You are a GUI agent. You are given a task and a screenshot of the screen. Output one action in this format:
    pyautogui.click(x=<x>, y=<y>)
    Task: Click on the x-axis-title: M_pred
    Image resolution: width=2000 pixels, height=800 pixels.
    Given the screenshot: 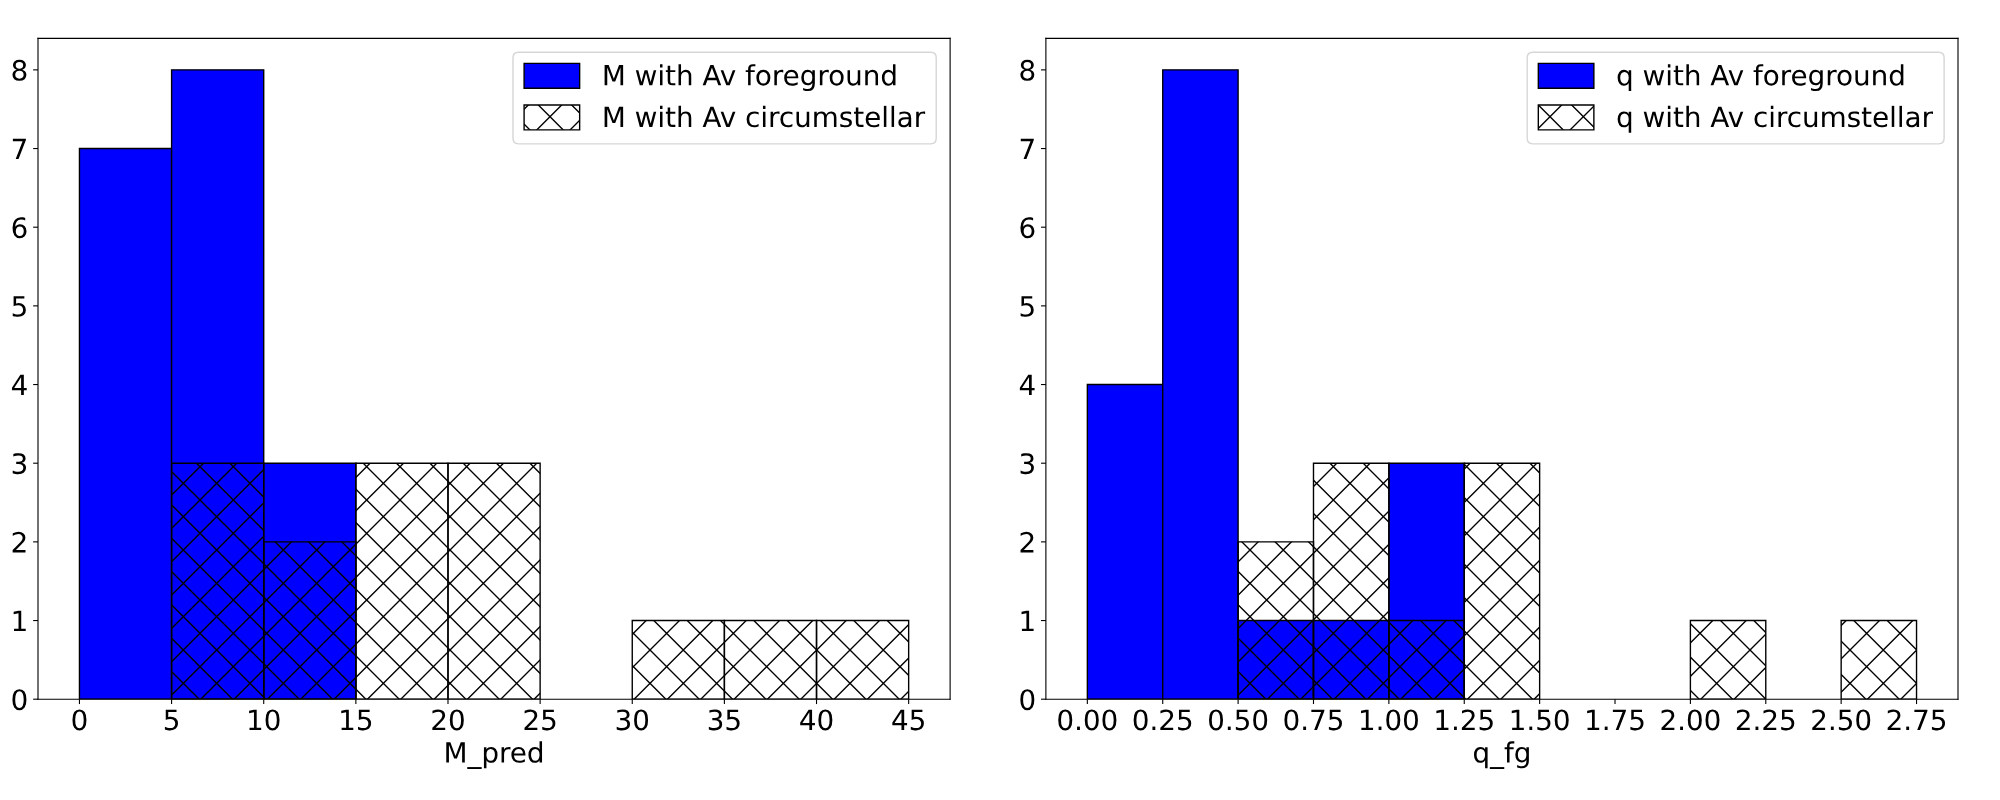 What is the action you would take?
    pyautogui.click(x=494, y=755)
    